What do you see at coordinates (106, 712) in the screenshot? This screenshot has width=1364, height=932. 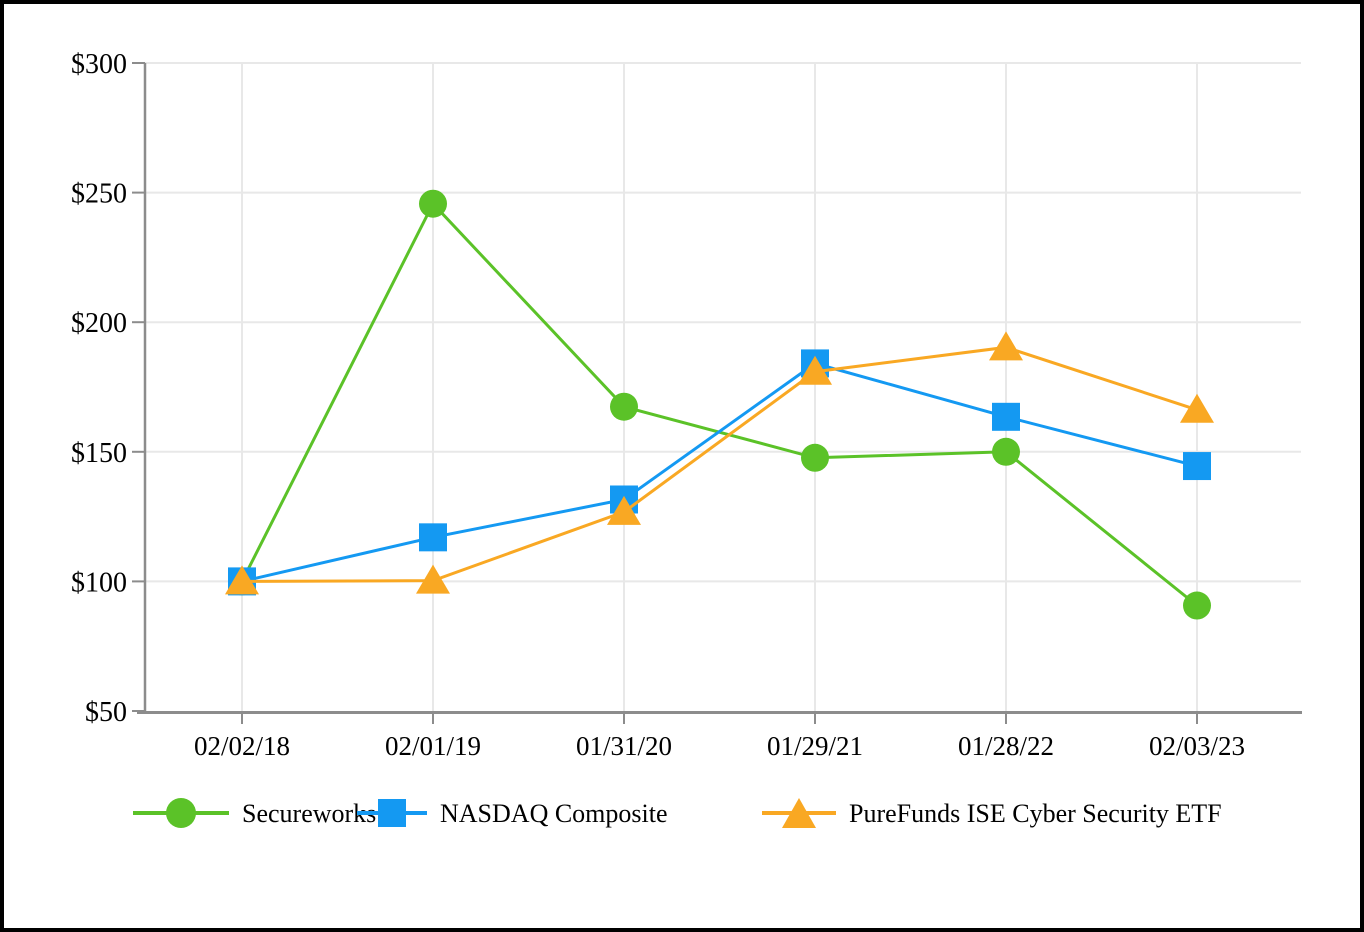 I see `y-tick-label: $50` at bounding box center [106, 712].